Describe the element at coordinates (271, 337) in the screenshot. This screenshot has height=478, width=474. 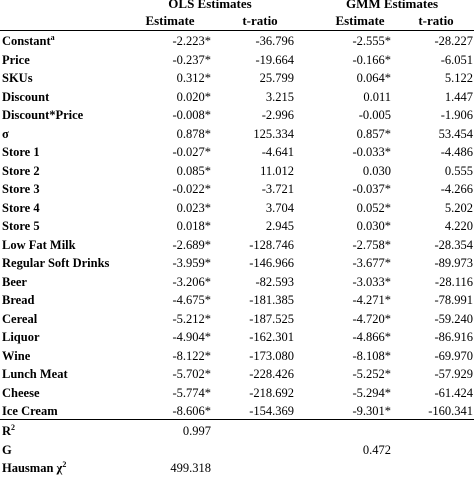
I see `ols-tratio-cell: -162.301` at that location.